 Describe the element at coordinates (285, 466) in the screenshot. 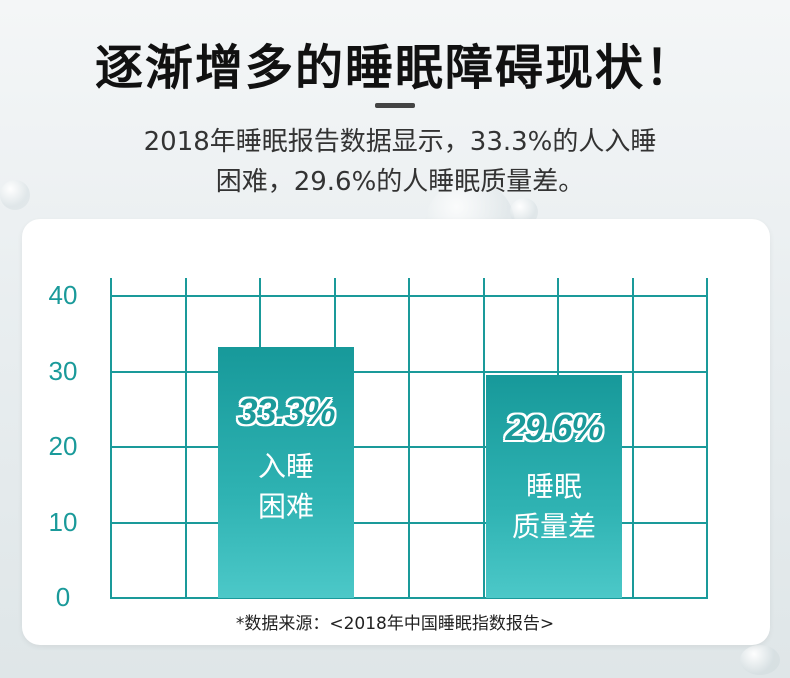

I see `bar-category-label-line: 入睡` at that location.